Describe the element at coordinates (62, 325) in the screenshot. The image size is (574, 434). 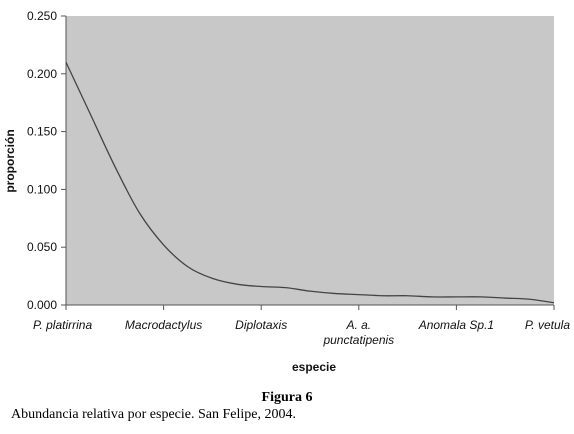
I see `x-tick-label: P. platirrina` at that location.